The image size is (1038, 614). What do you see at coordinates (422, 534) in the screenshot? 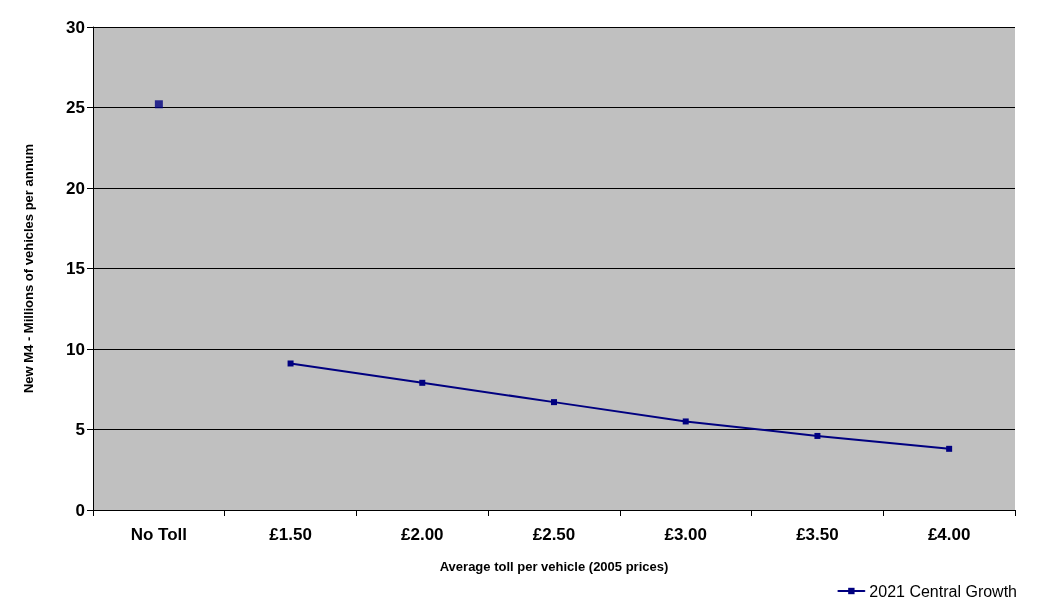
I see `x-tick-label: £2.00` at bounding box center [422, 534].